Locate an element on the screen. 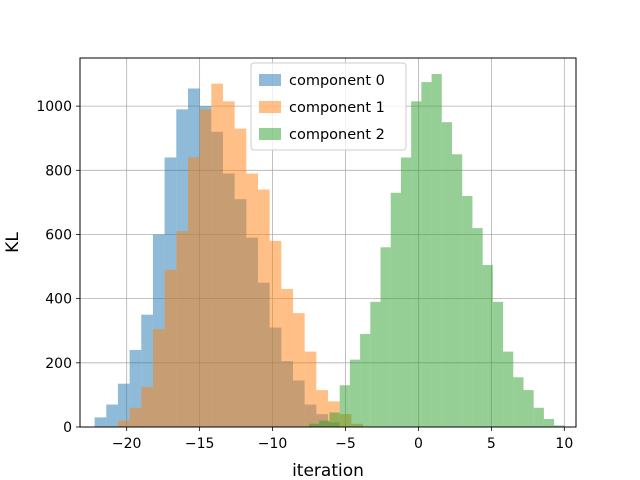 Image resolution: width=640 pixels, height=480 pixels. legend-label-2: component 2 is located at coordinates (337, 135).